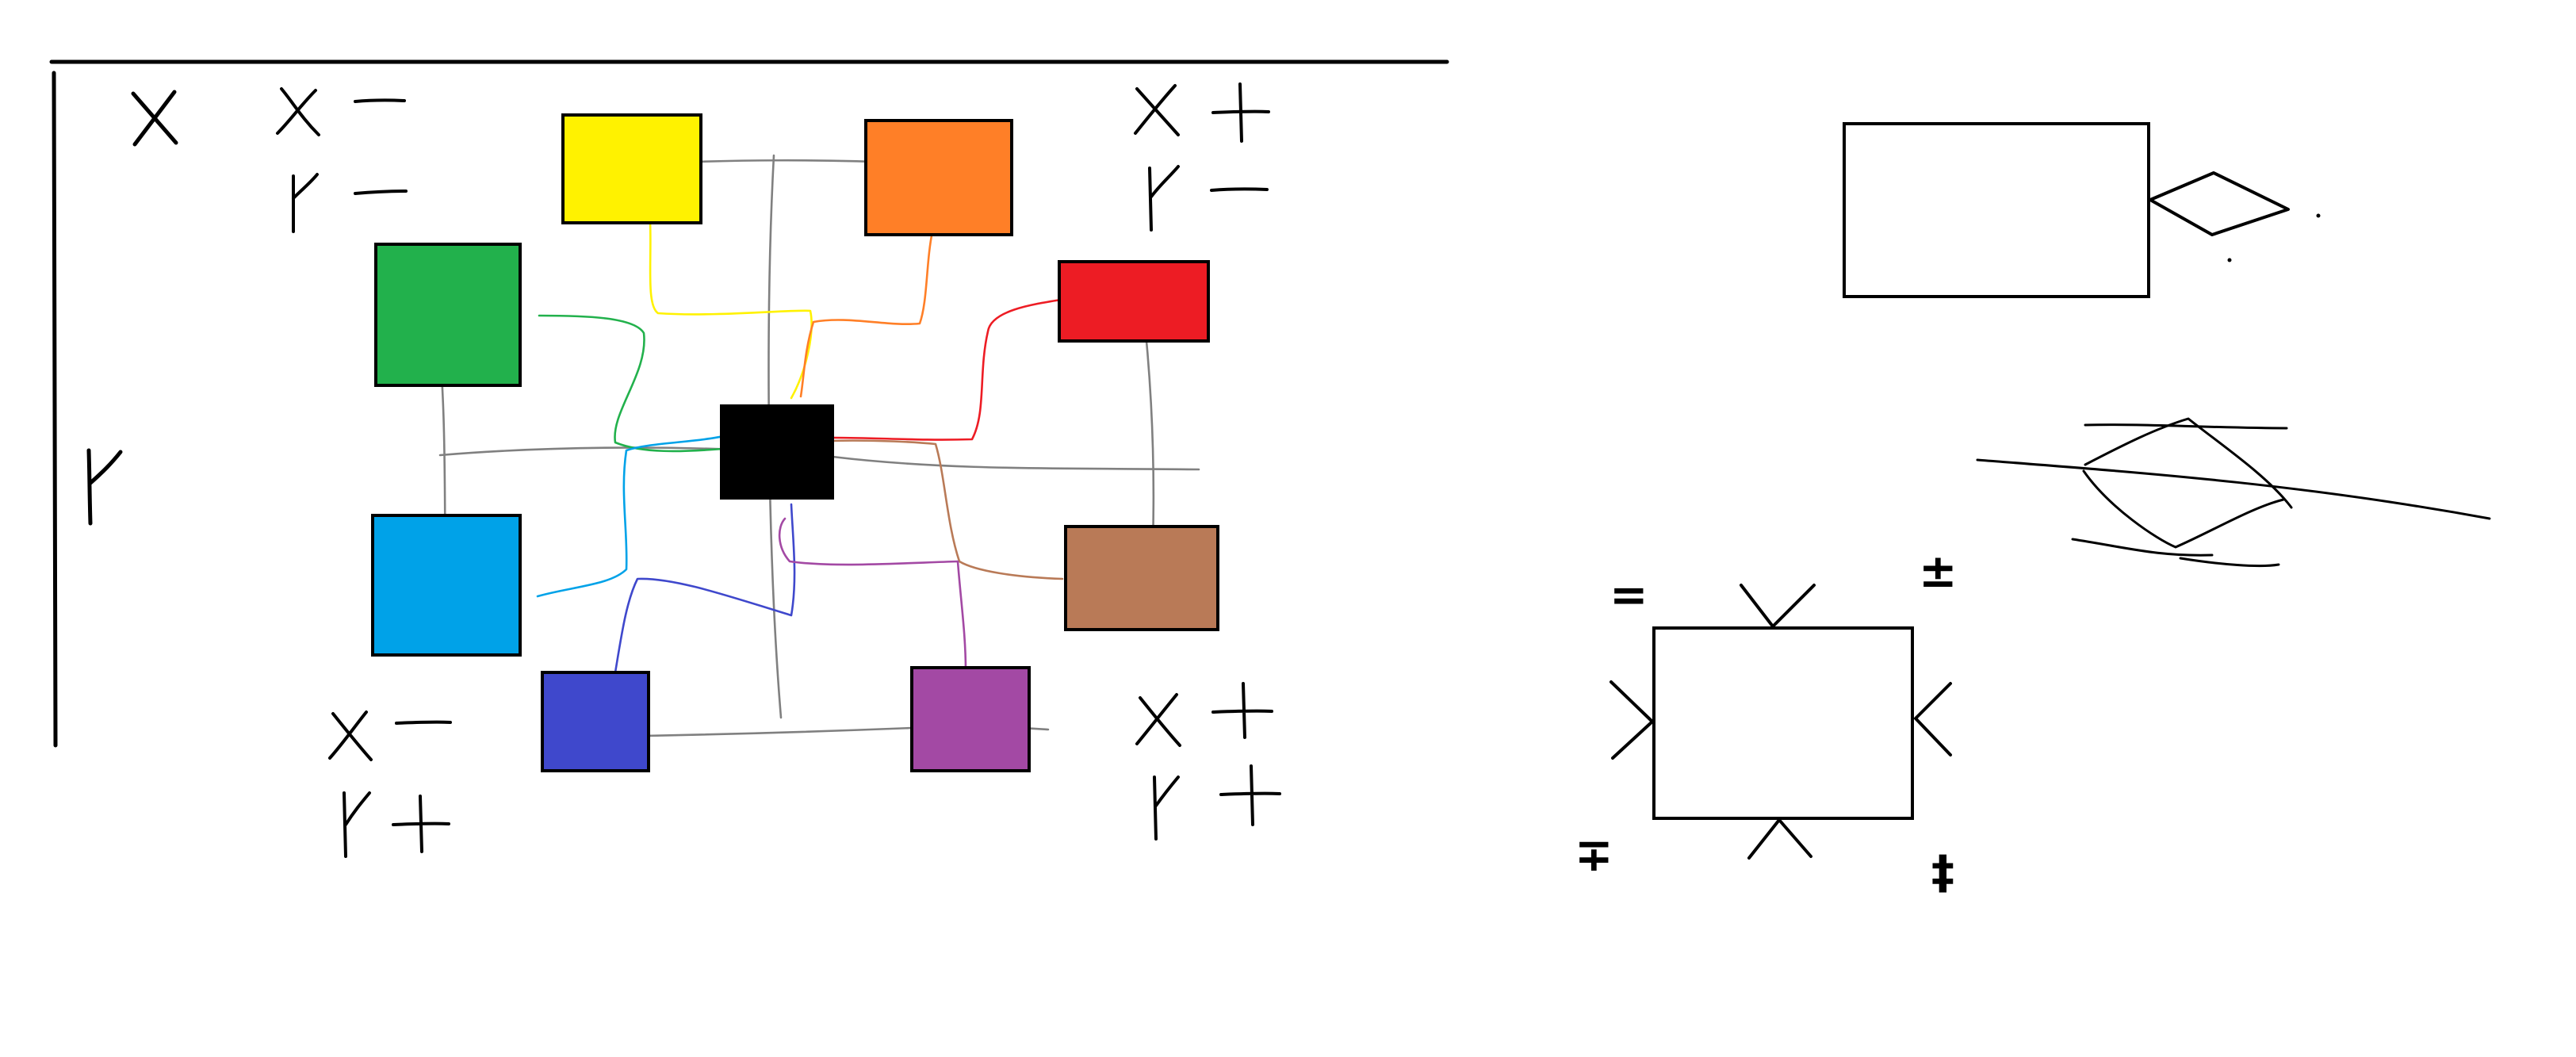 The height and width of the screenshot is (1057, 2576). I want to click on red-node, so click(1134, 301).